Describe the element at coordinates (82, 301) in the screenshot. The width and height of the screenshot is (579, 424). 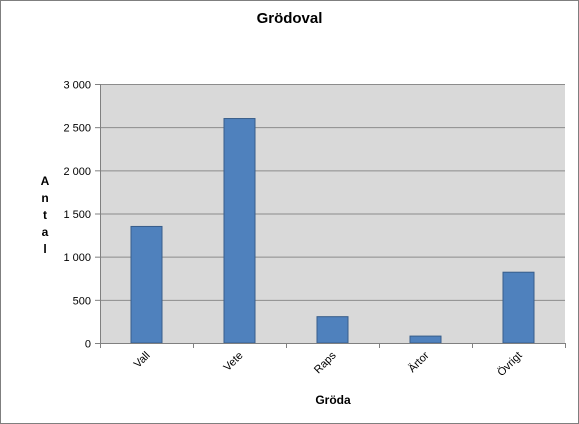
I see `y-tick-label: 500` at that location.